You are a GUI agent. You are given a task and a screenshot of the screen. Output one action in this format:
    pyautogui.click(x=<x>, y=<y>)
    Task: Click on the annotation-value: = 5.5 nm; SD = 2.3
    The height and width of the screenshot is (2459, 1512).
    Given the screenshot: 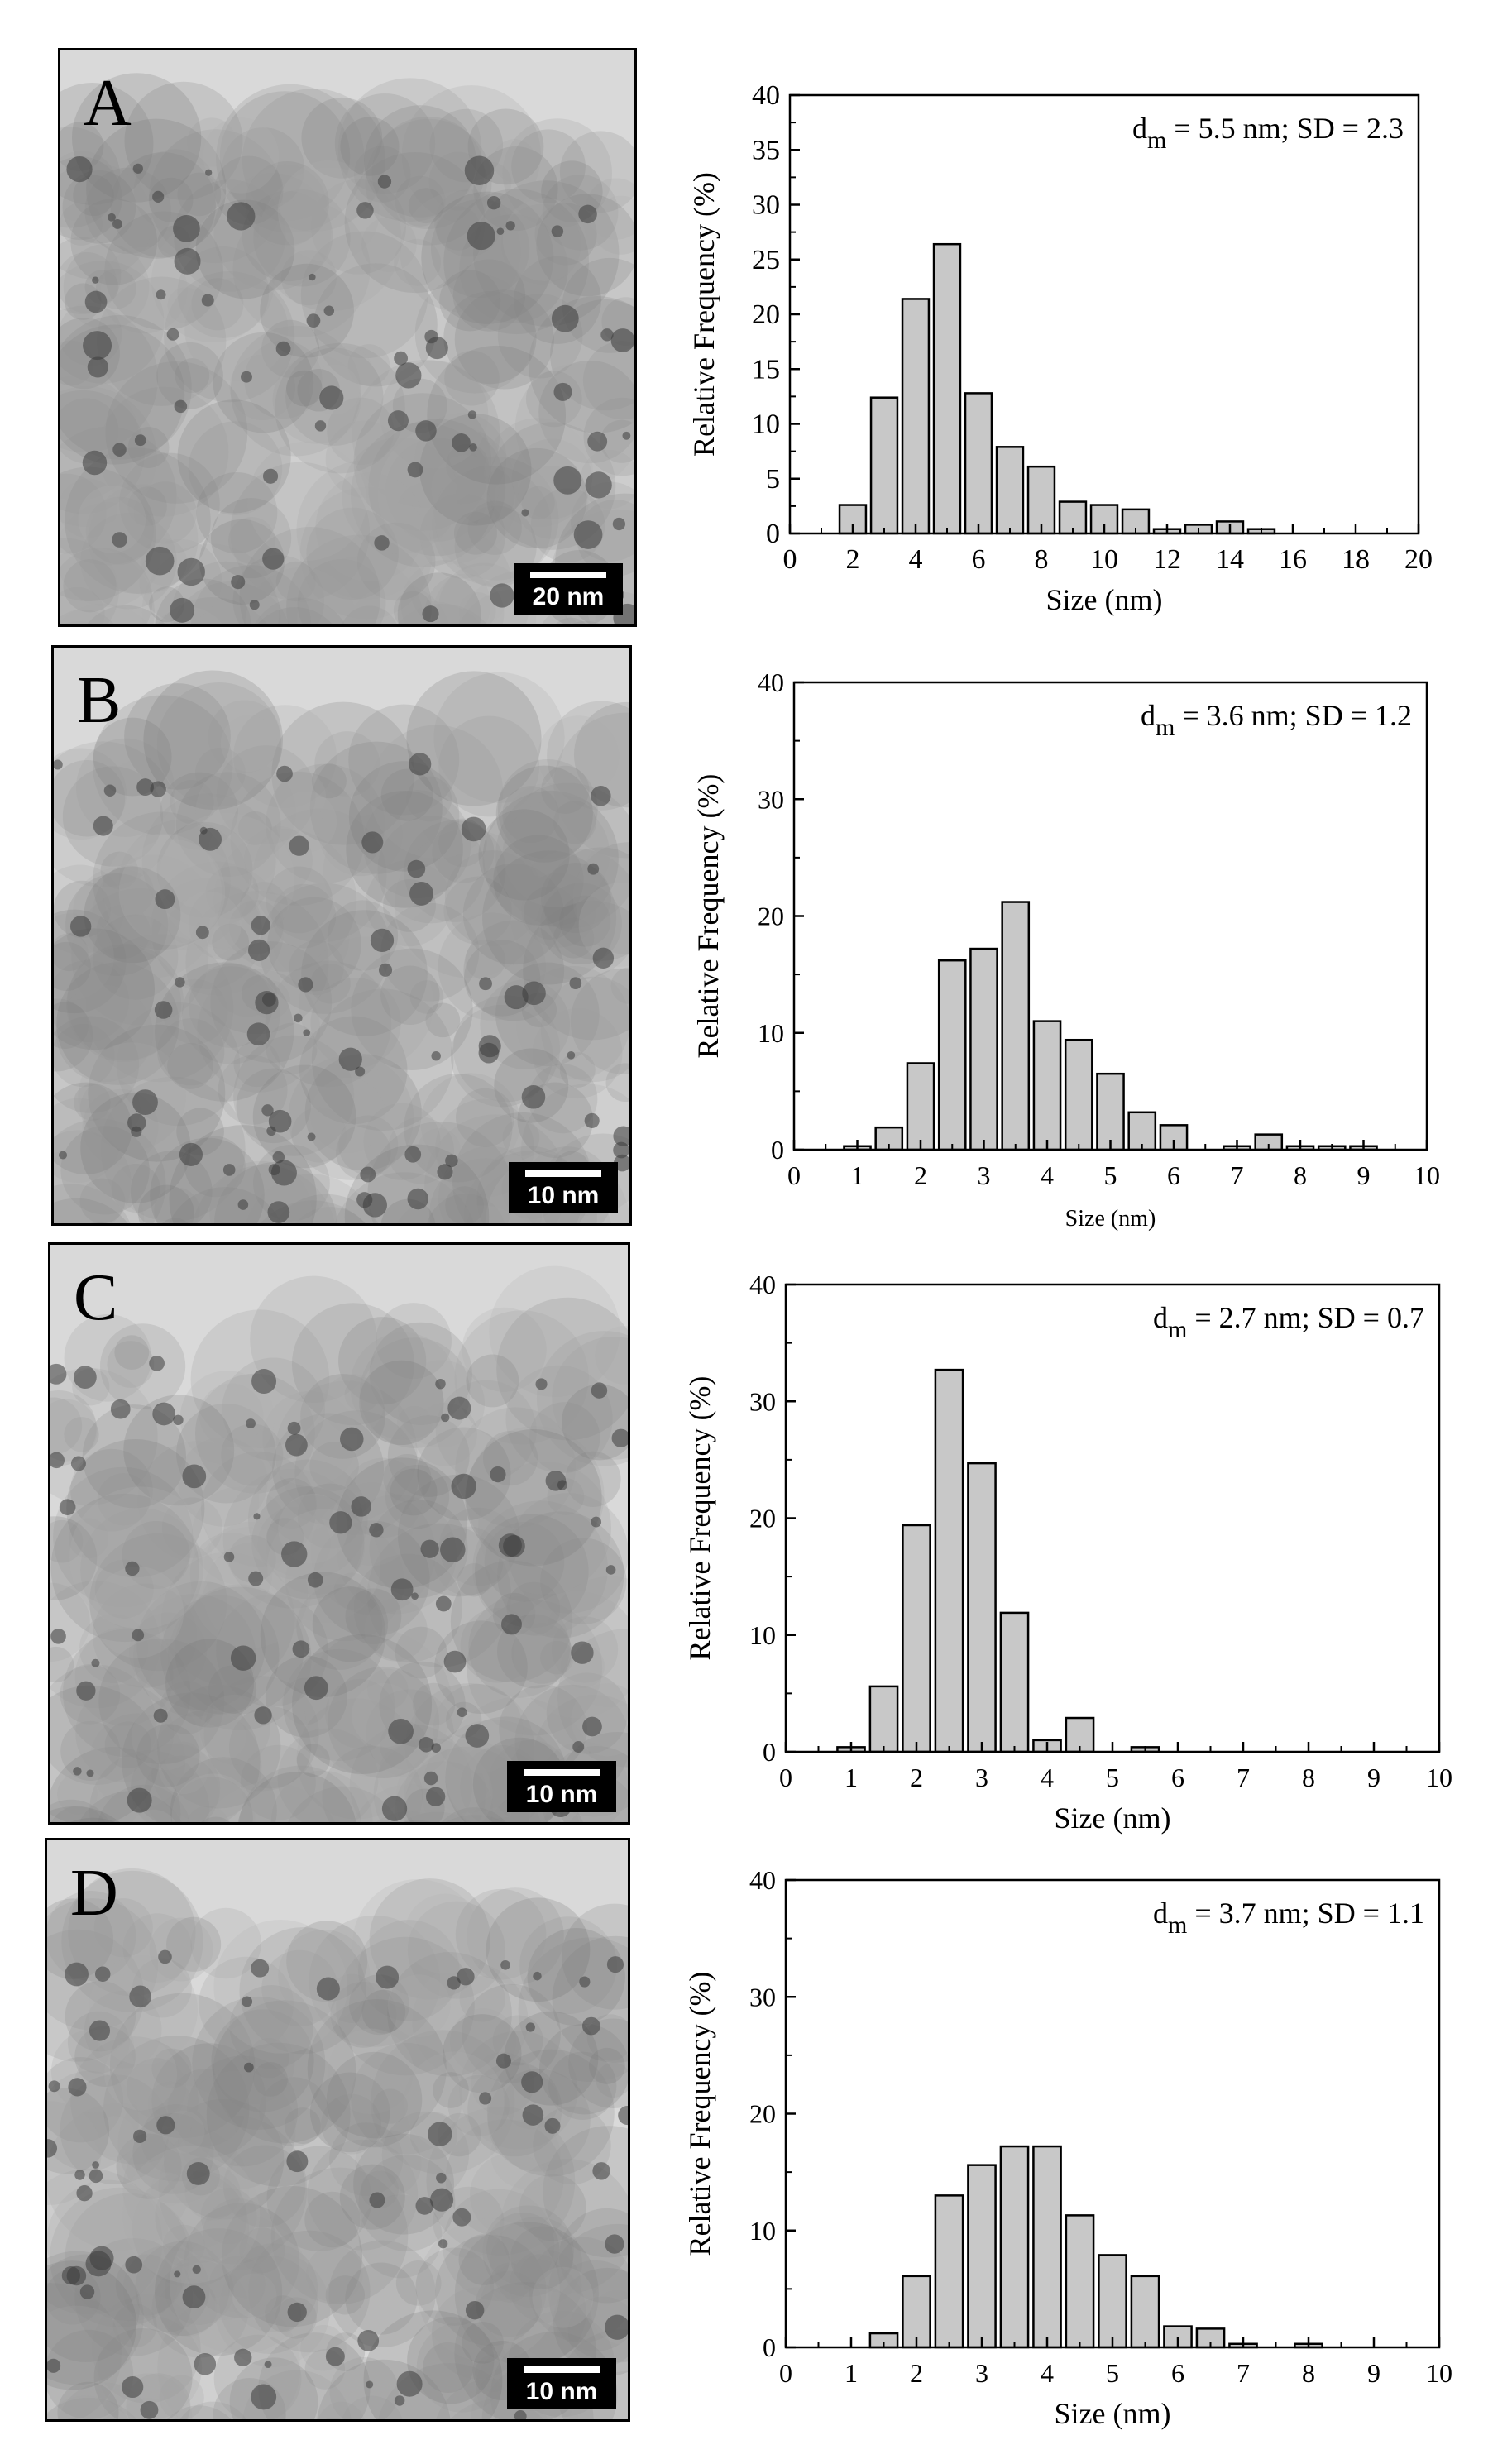 What is the action you would take?
    pyautogui.click(x=1285, y=128)
    